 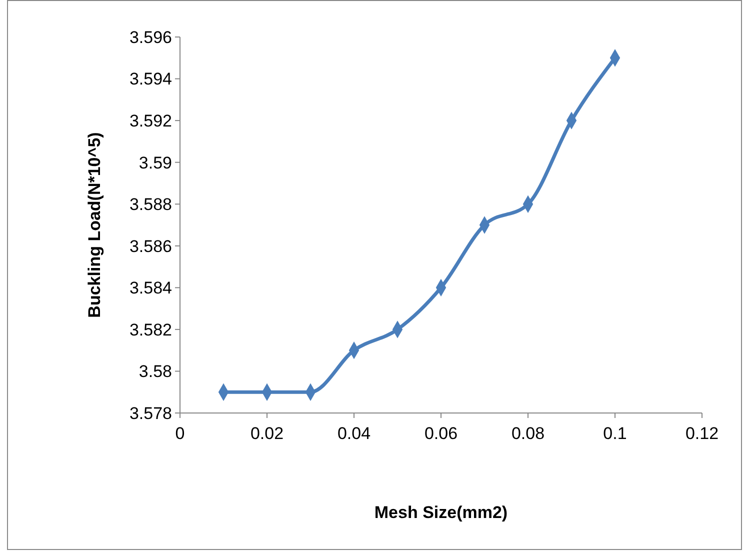 I want to click on y-tick-label: 3.58, so click(x=155, y=372).